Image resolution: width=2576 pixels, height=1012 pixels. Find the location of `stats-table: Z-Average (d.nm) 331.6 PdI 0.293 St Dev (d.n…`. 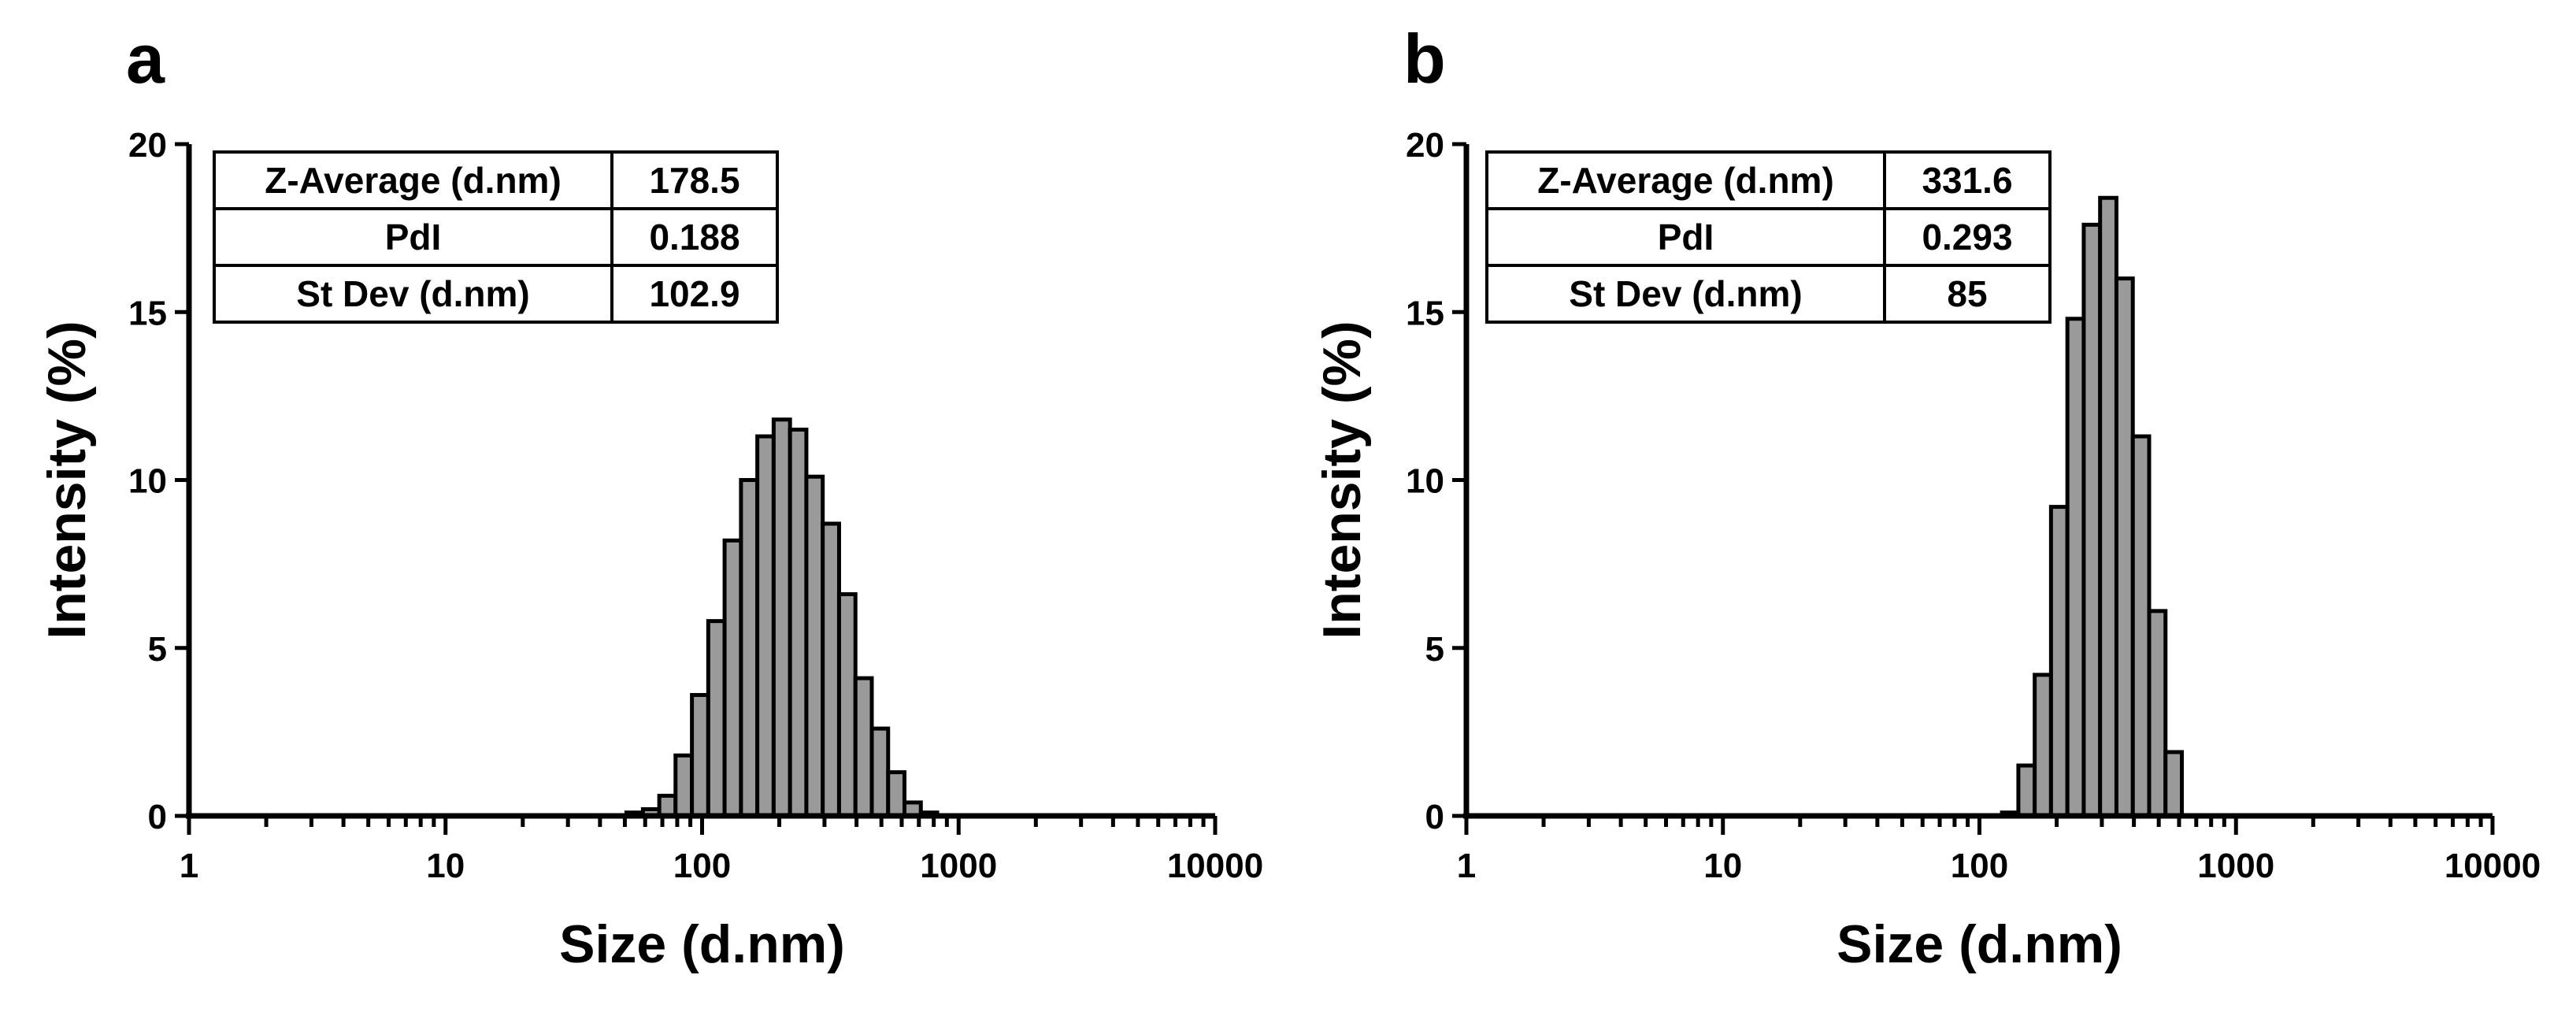

stats-table: Z-Average (d.nm) 331.6 PdI 0.293 St Dev (d.n… is located at coordinates (1768, 237).